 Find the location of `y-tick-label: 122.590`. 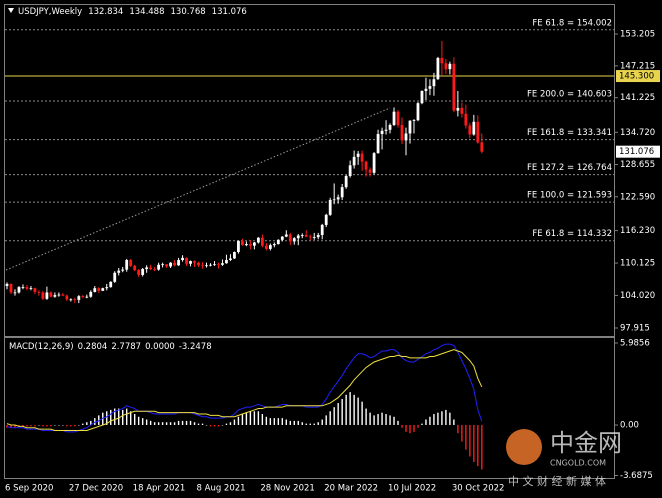

y-tick-label: 122.590 is located at coordinates (637, 197).